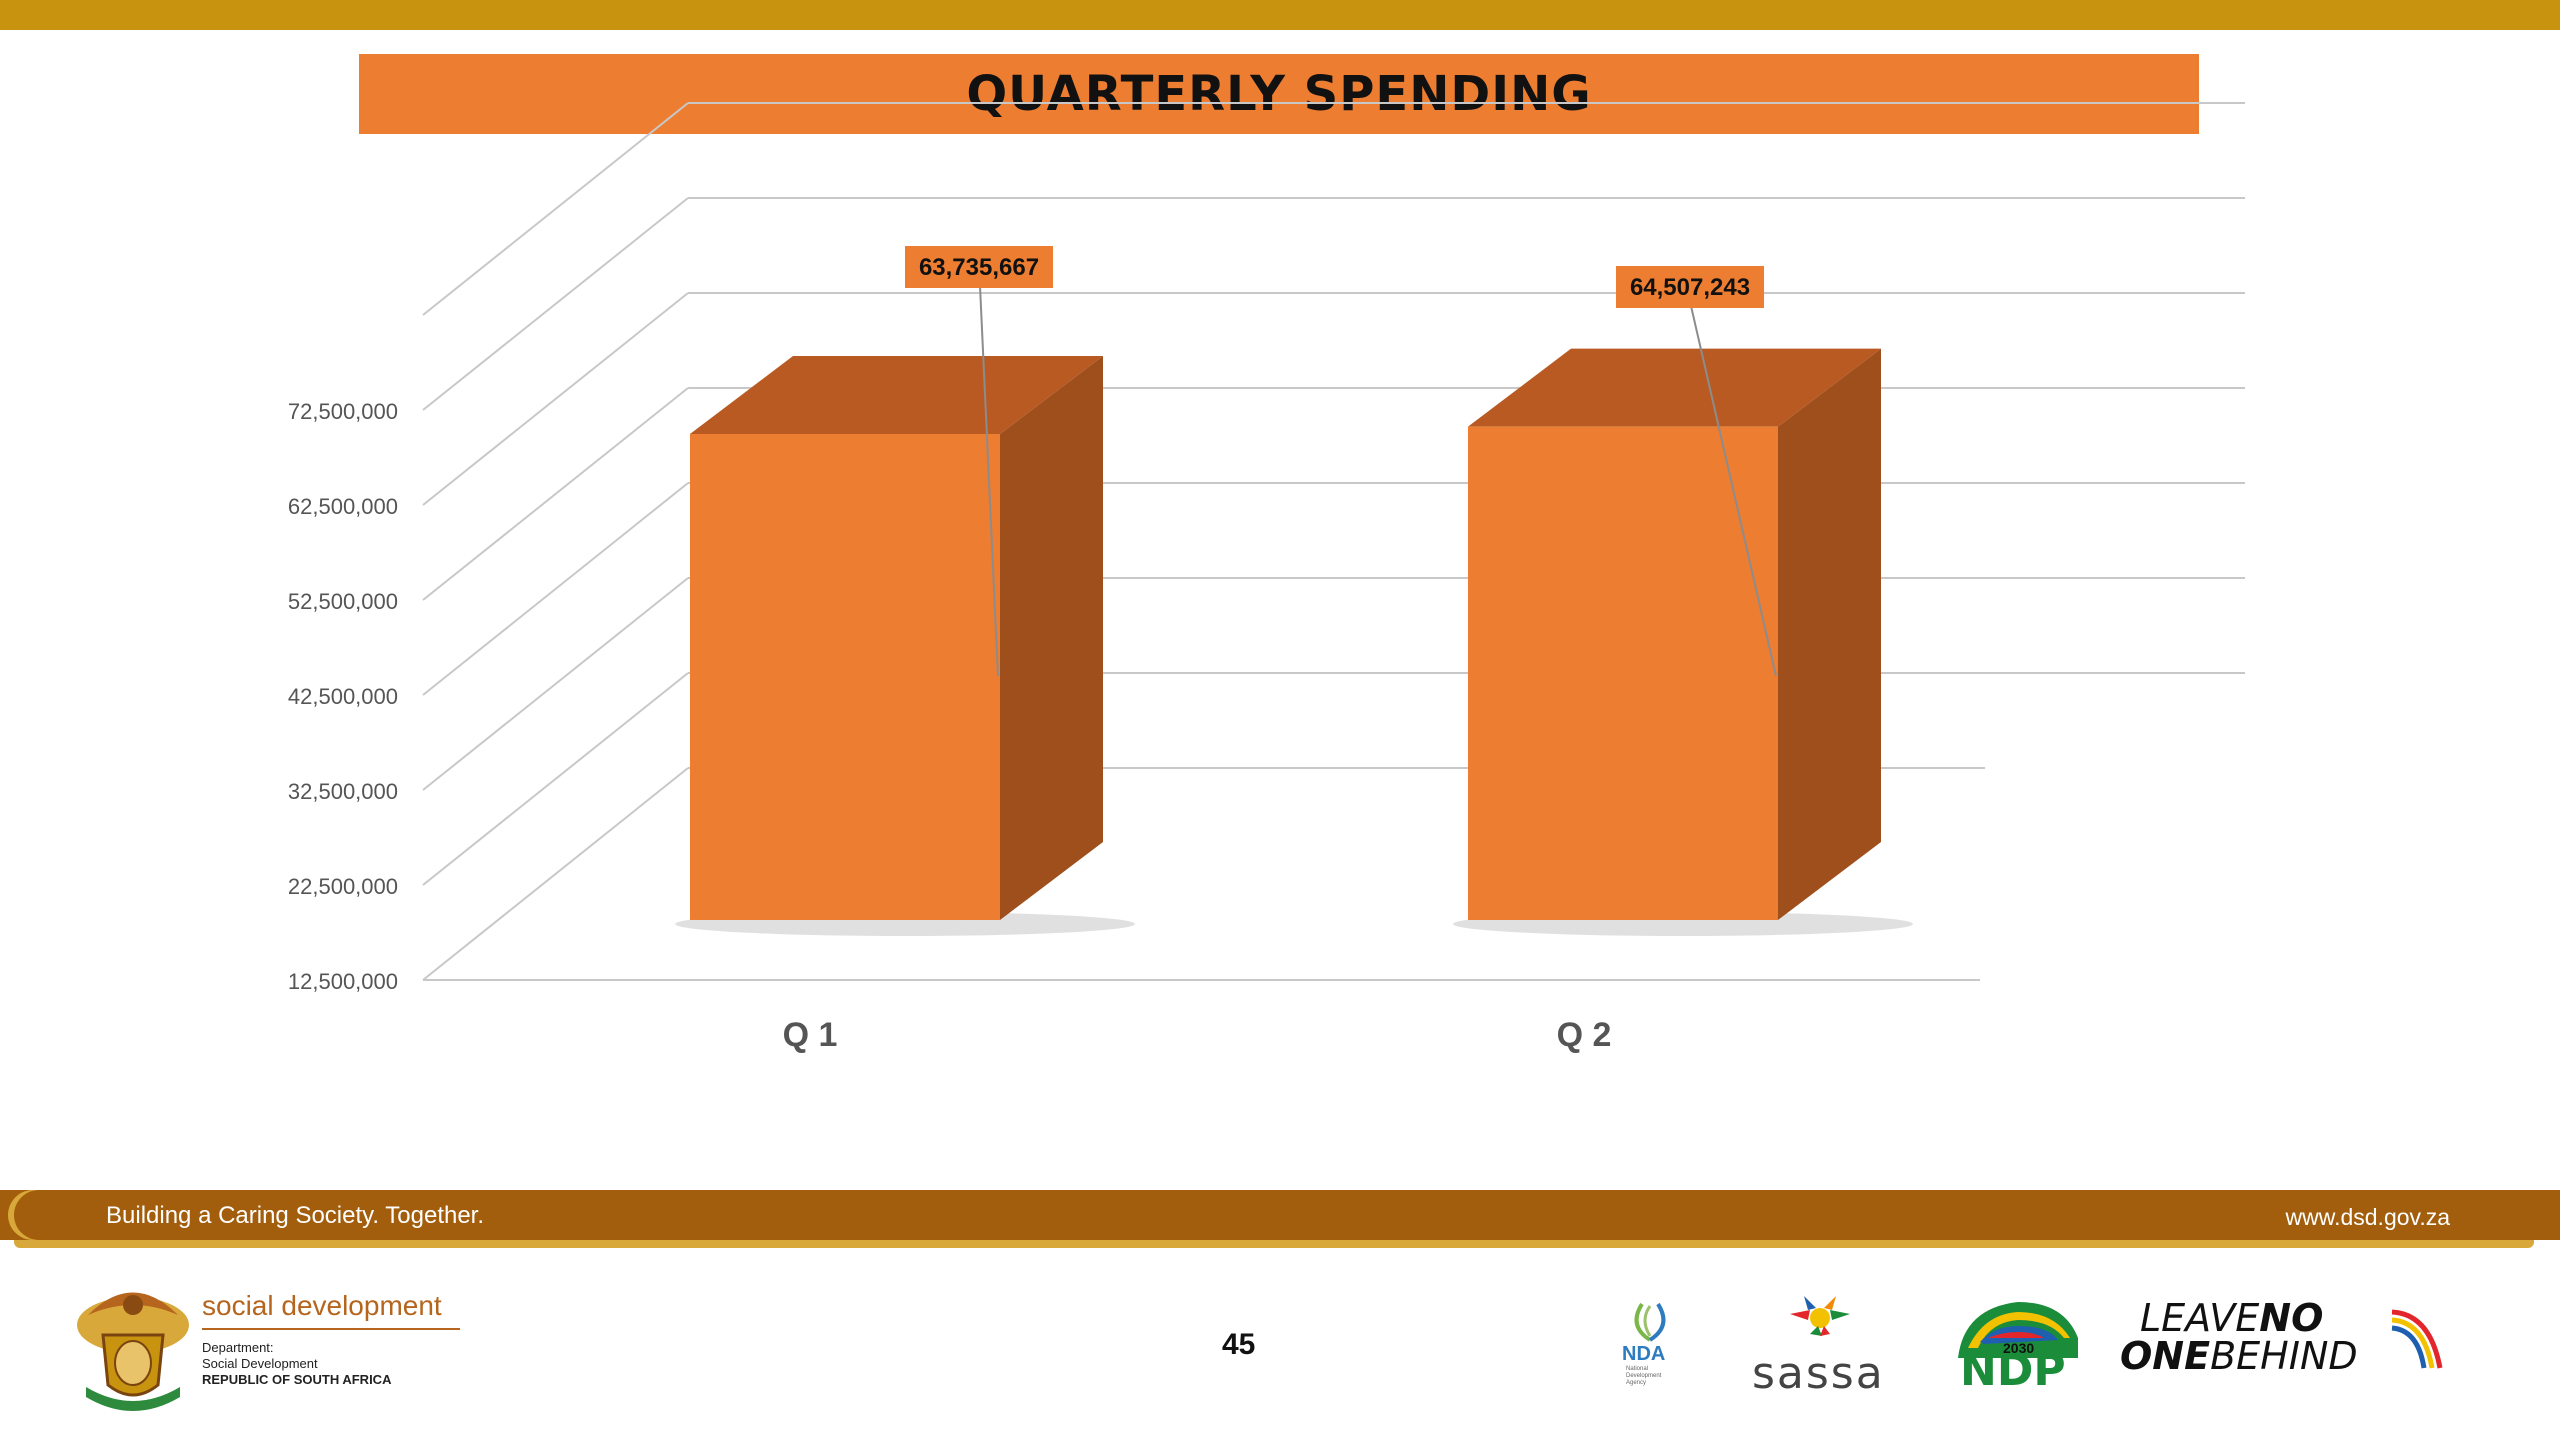  I want to click on department-line-2: Social Development, so click(260, 1363).